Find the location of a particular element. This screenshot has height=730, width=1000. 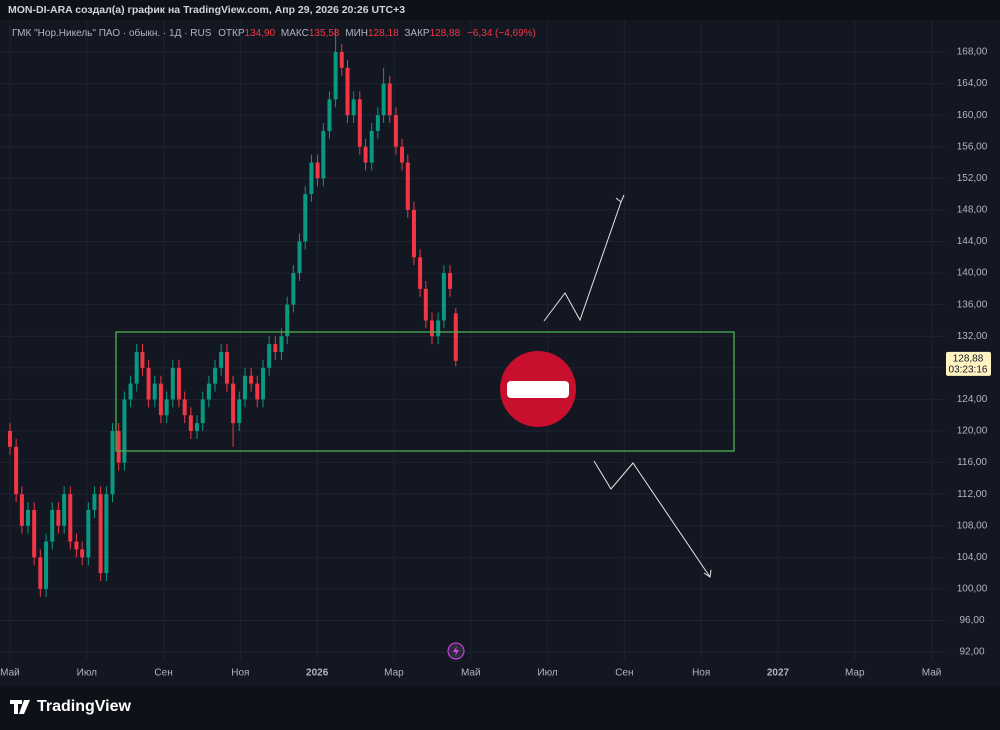

x-tick-label: 2027 is located at coordinates (778, 673).